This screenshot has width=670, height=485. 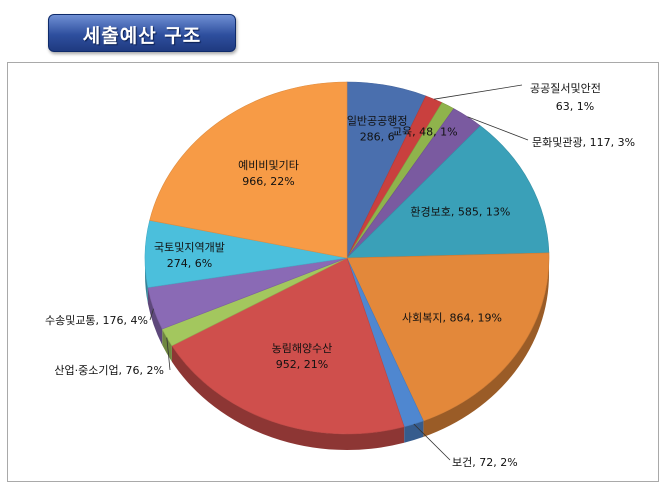 I want to click on slice-label-11: 예비비및기타, so click(x=268, y=165).